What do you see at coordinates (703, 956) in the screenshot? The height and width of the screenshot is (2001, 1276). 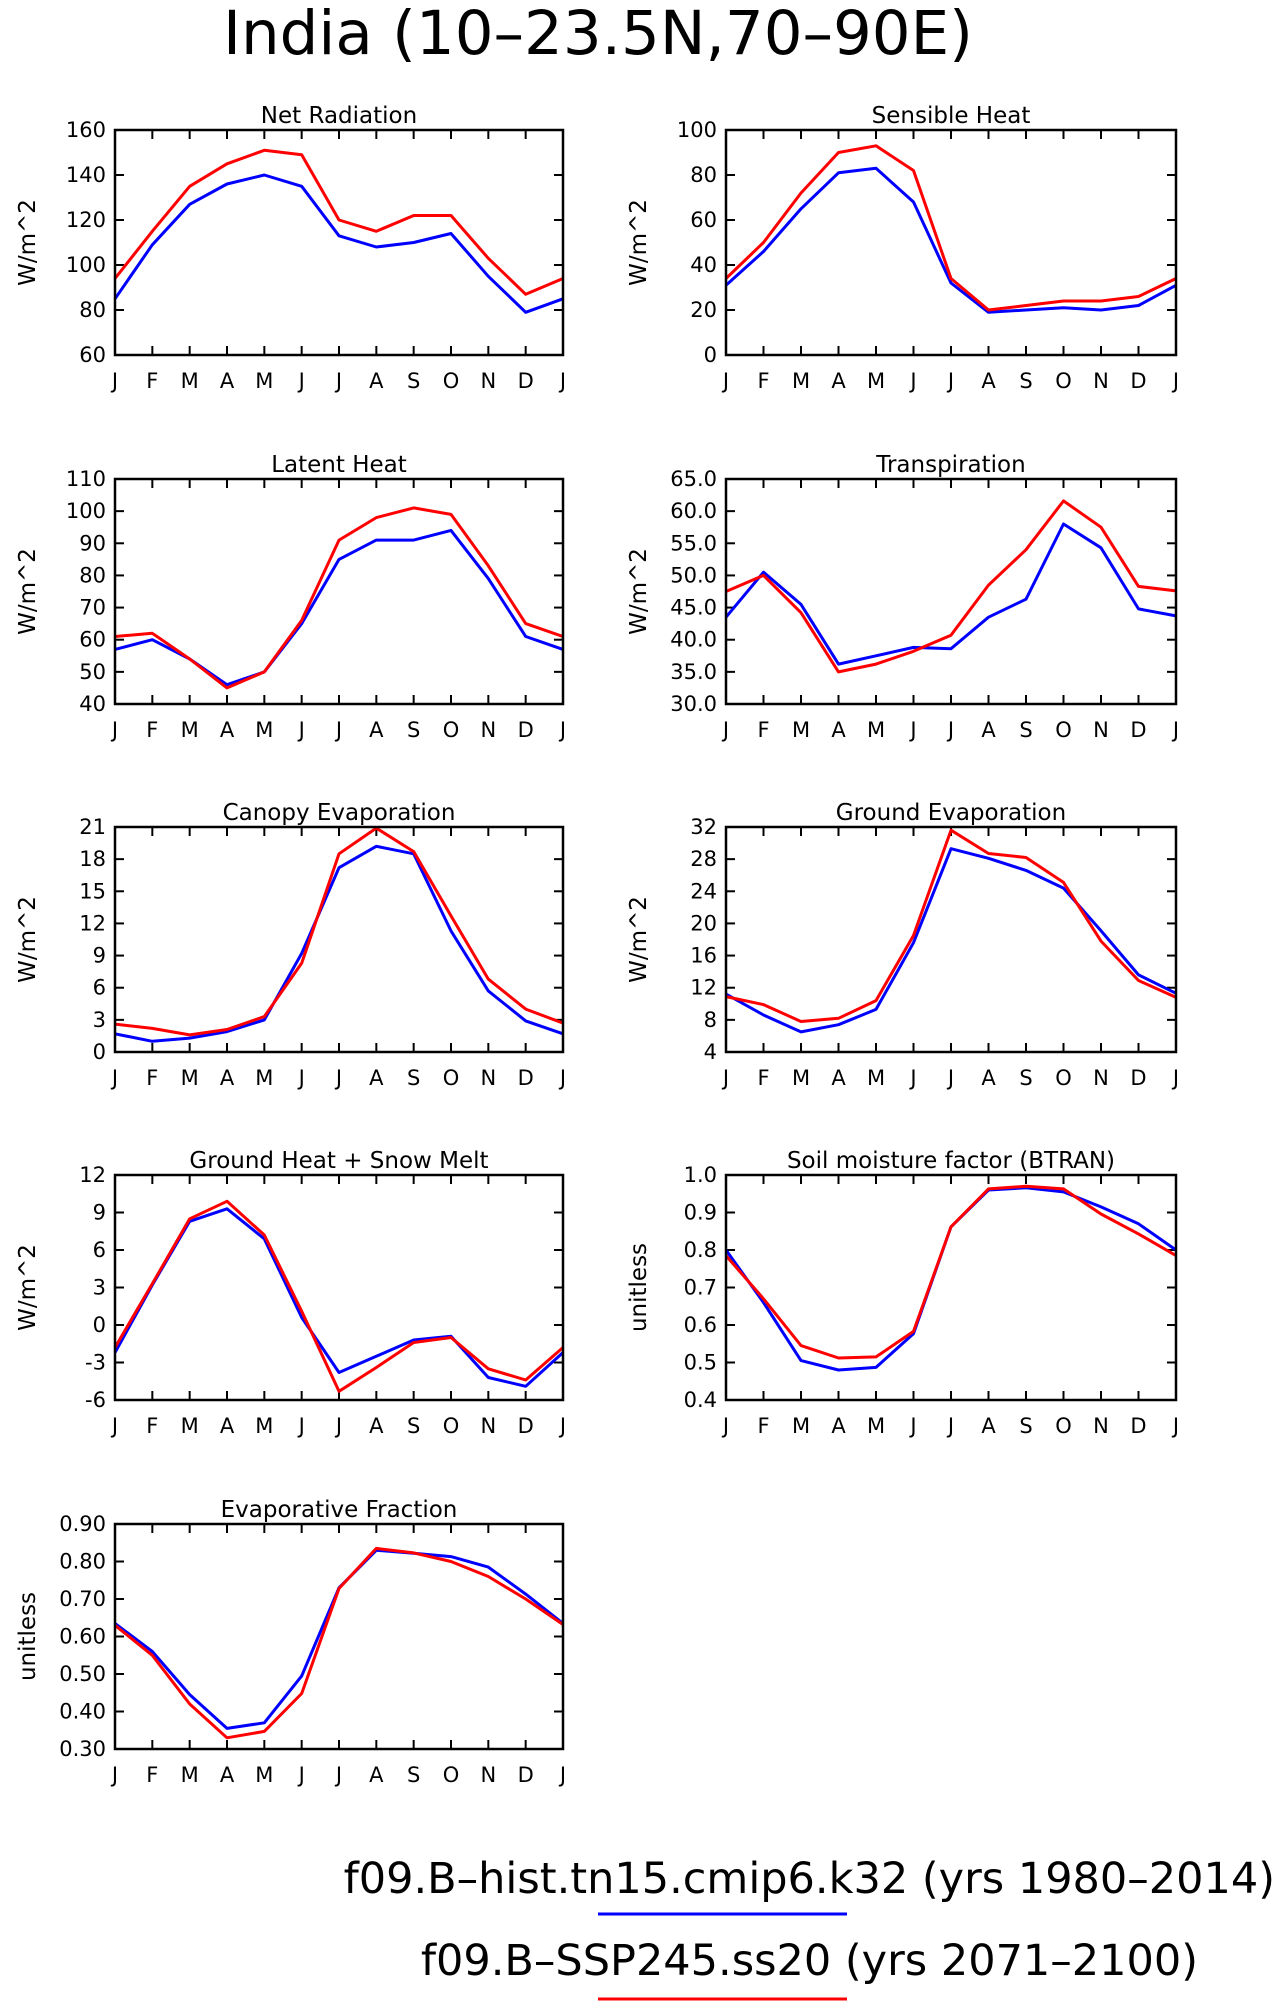 I see `y-tick-label: 16` at bounding box center [703, 956].